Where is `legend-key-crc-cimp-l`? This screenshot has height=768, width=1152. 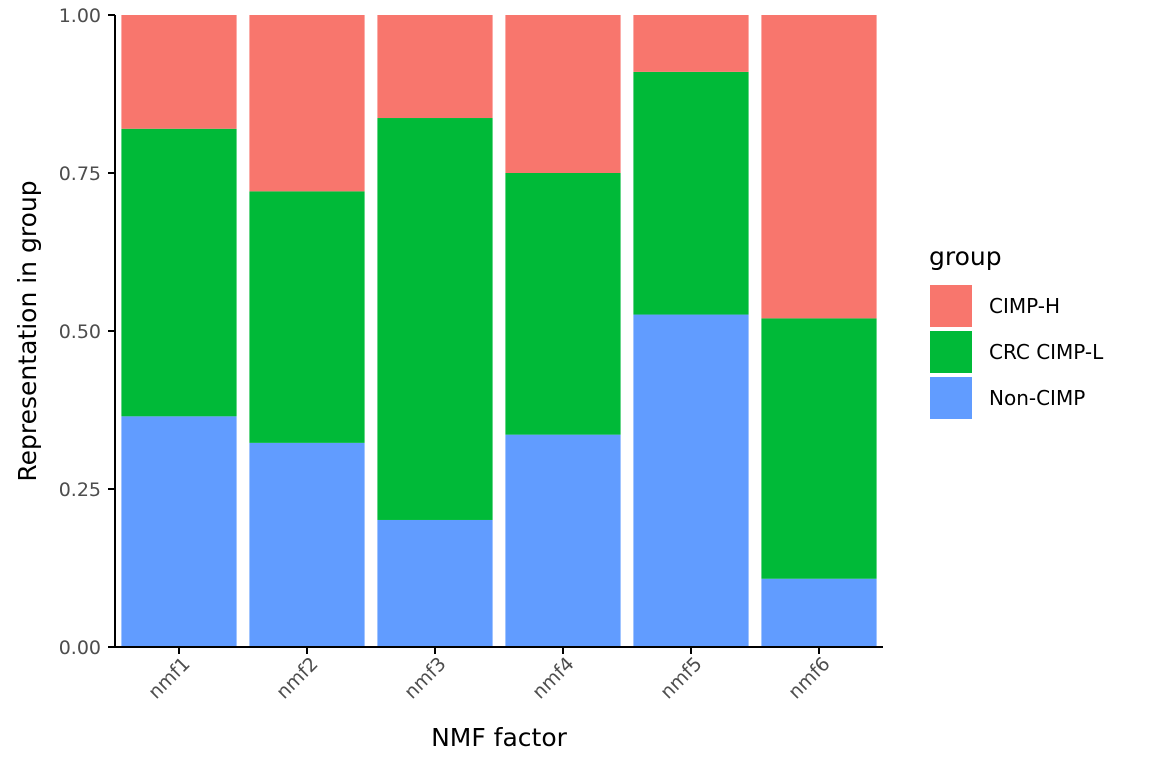
legend-key-crc-cimp-l is located at coordinates (951, 352).